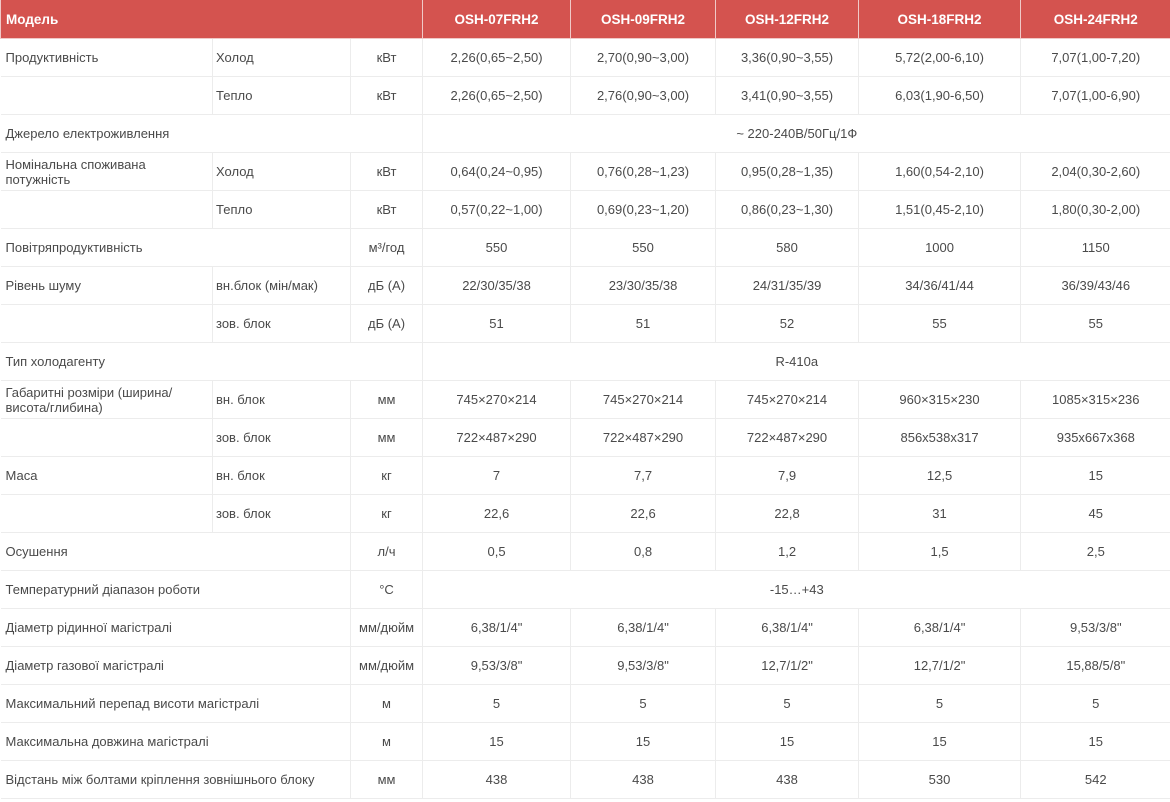  I want to click on row-value: 22/30/35/38, so click(497, 285).